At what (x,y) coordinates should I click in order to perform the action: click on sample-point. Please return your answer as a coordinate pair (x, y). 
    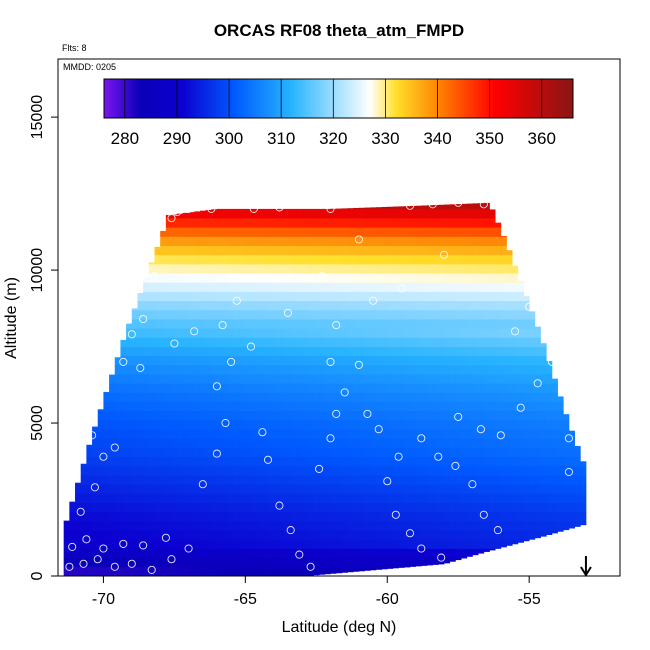
    Looking at the image, I should click on (194, 331).